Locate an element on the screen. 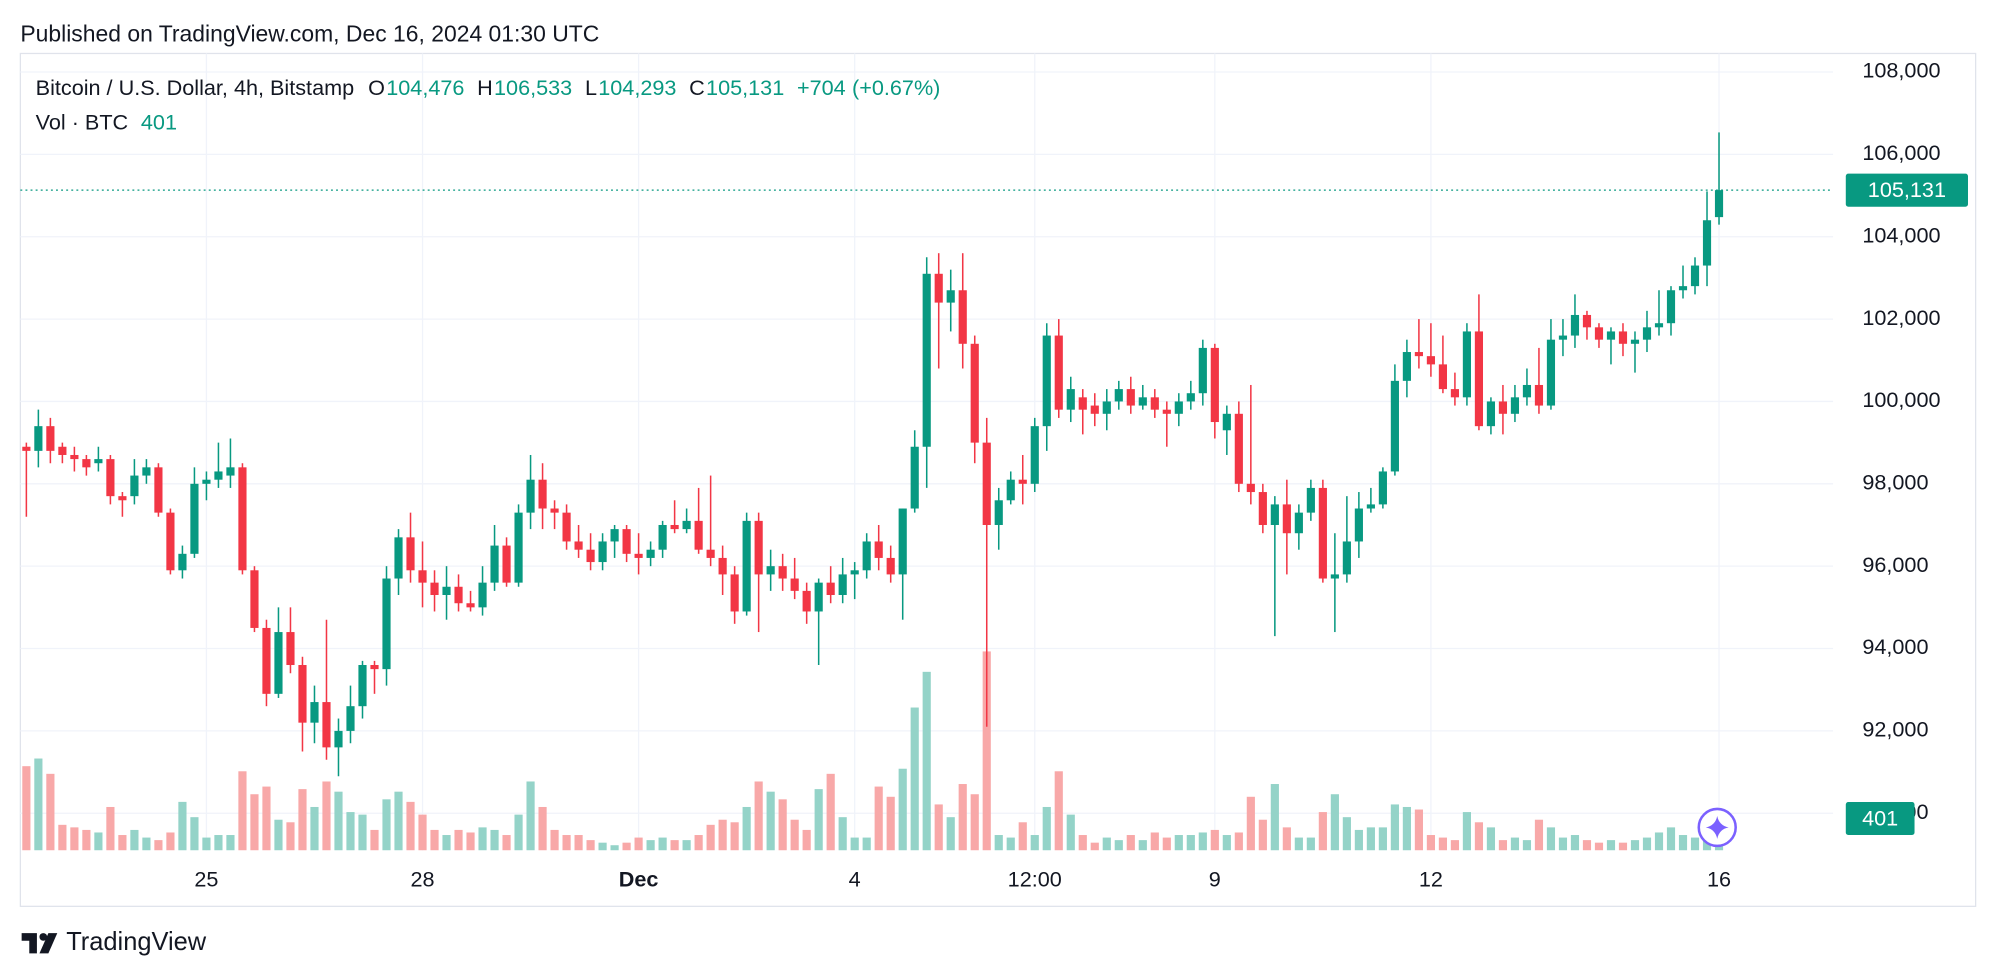  x-tick-label: 16 is located at coordinates (1719, 879).